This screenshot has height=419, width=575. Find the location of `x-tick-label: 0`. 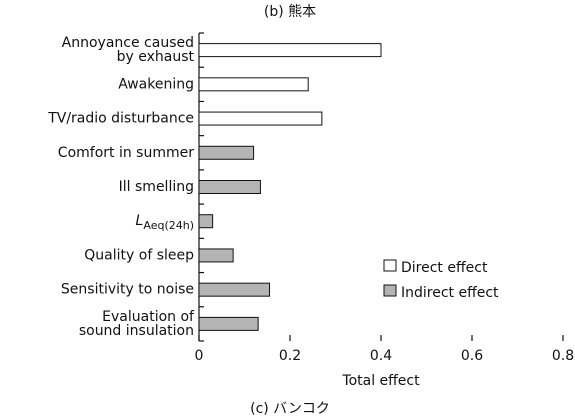

x-tick-label: 0 is located at coordinates (199, 356).